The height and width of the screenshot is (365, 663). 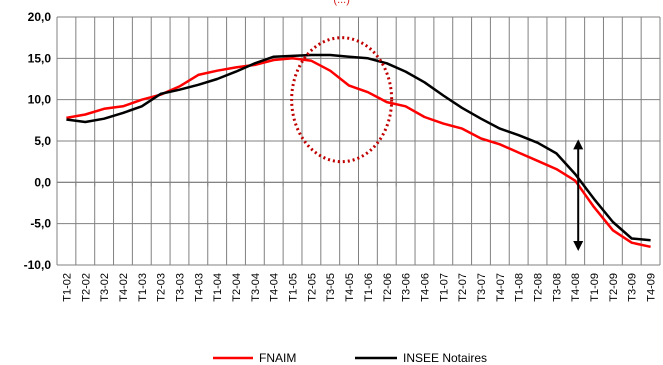 What do you see at coordinates (294, 287) in the screenshot?
I see `x-tick-label: T1-05` at bounding box center [294, 287].